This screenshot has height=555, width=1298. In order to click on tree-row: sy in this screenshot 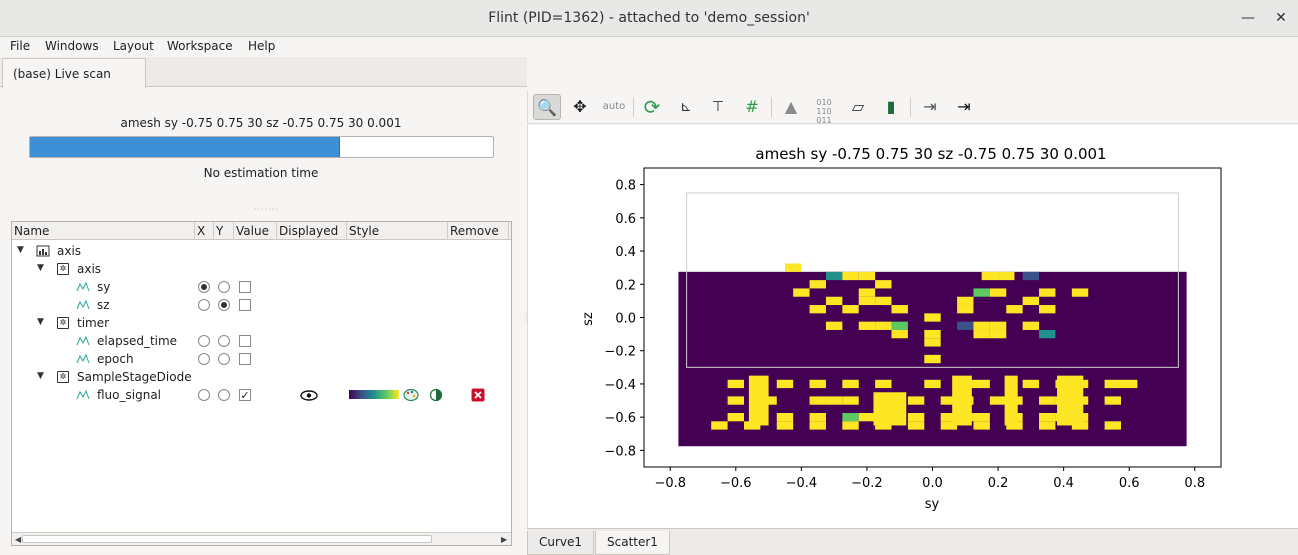, I will do `click(261, 287)`.